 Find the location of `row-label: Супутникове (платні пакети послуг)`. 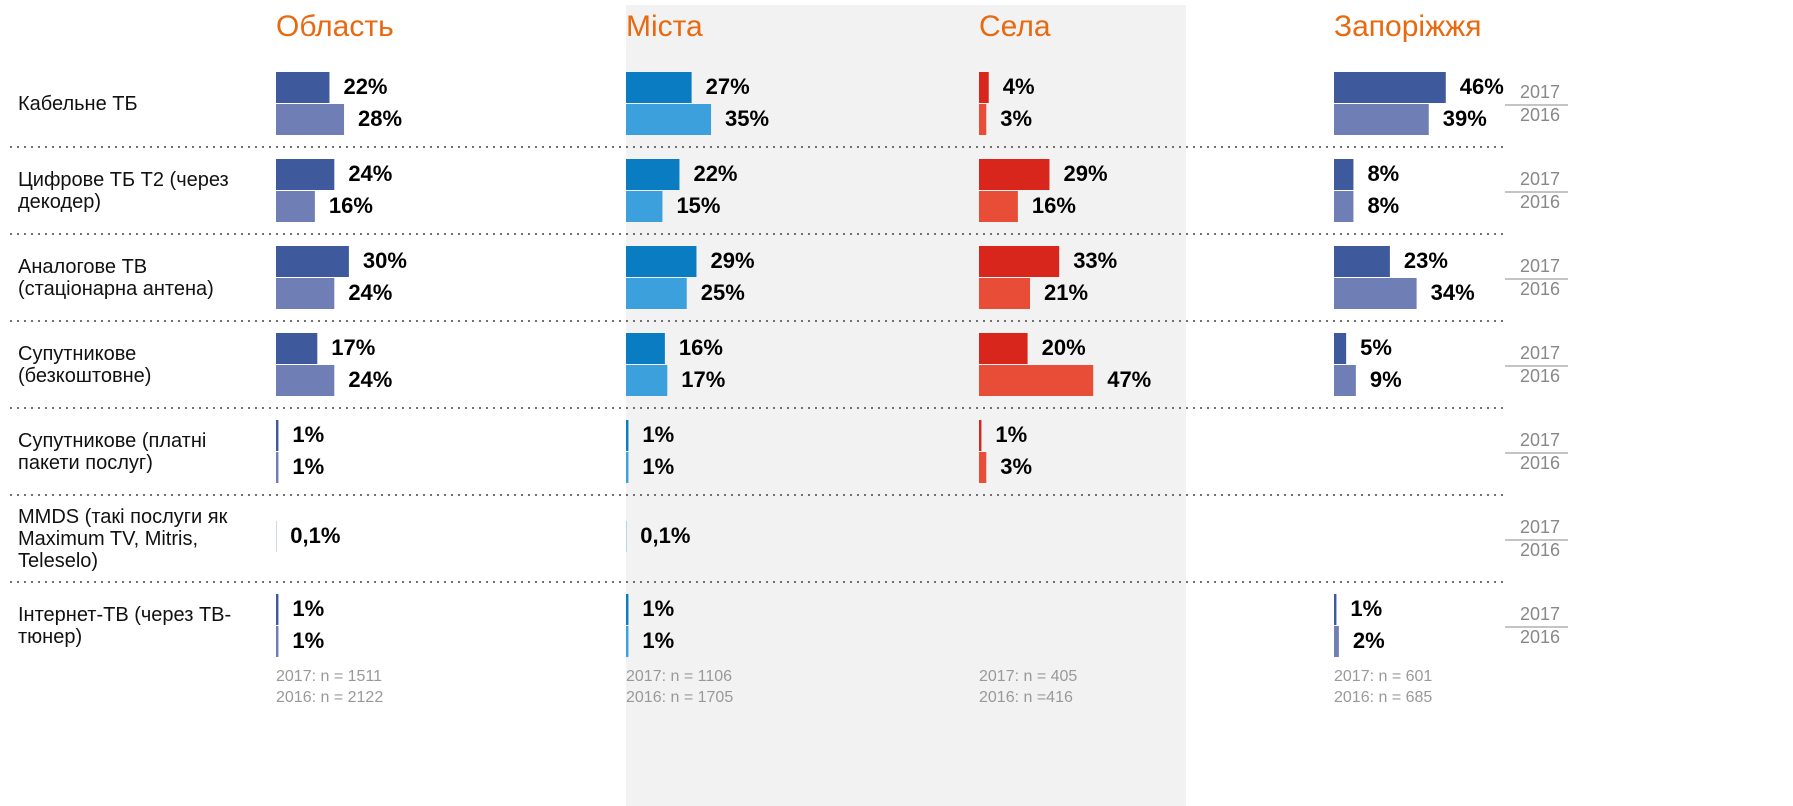

row-label: Супутникове (платні пакети послуг) is located at coordinates (112, 451).